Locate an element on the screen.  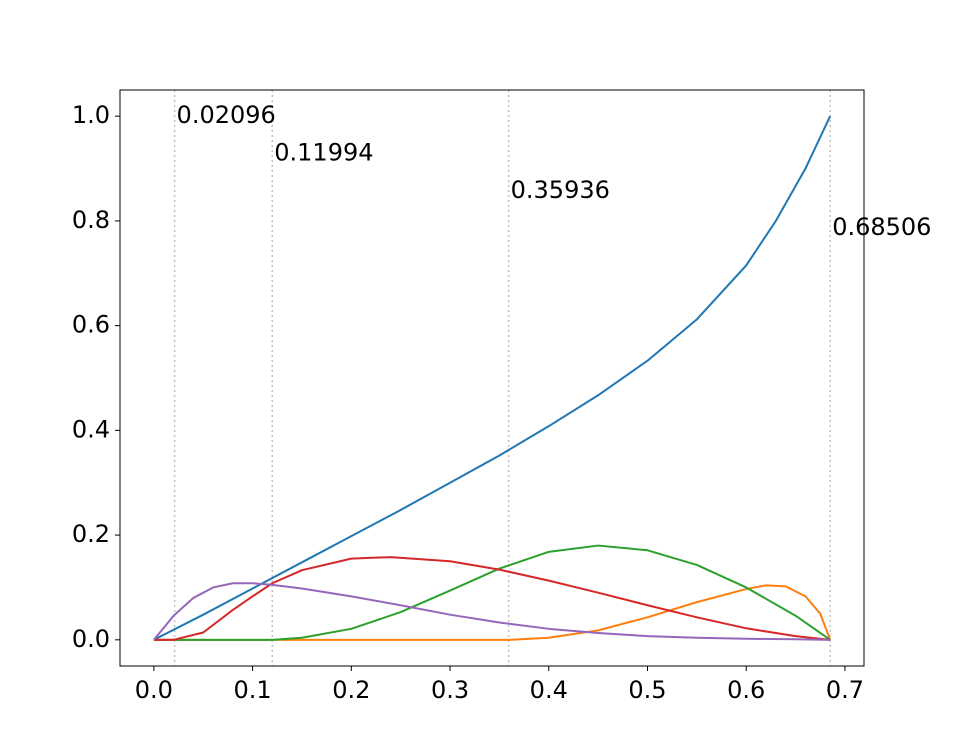
y-tick-label: 0.6 is located at coordinates (91, 325).